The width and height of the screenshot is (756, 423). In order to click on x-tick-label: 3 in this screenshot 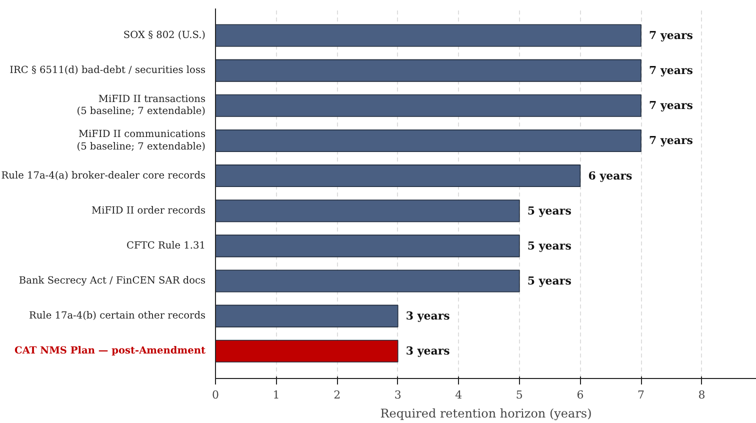, I will do `click(398, 395)`.